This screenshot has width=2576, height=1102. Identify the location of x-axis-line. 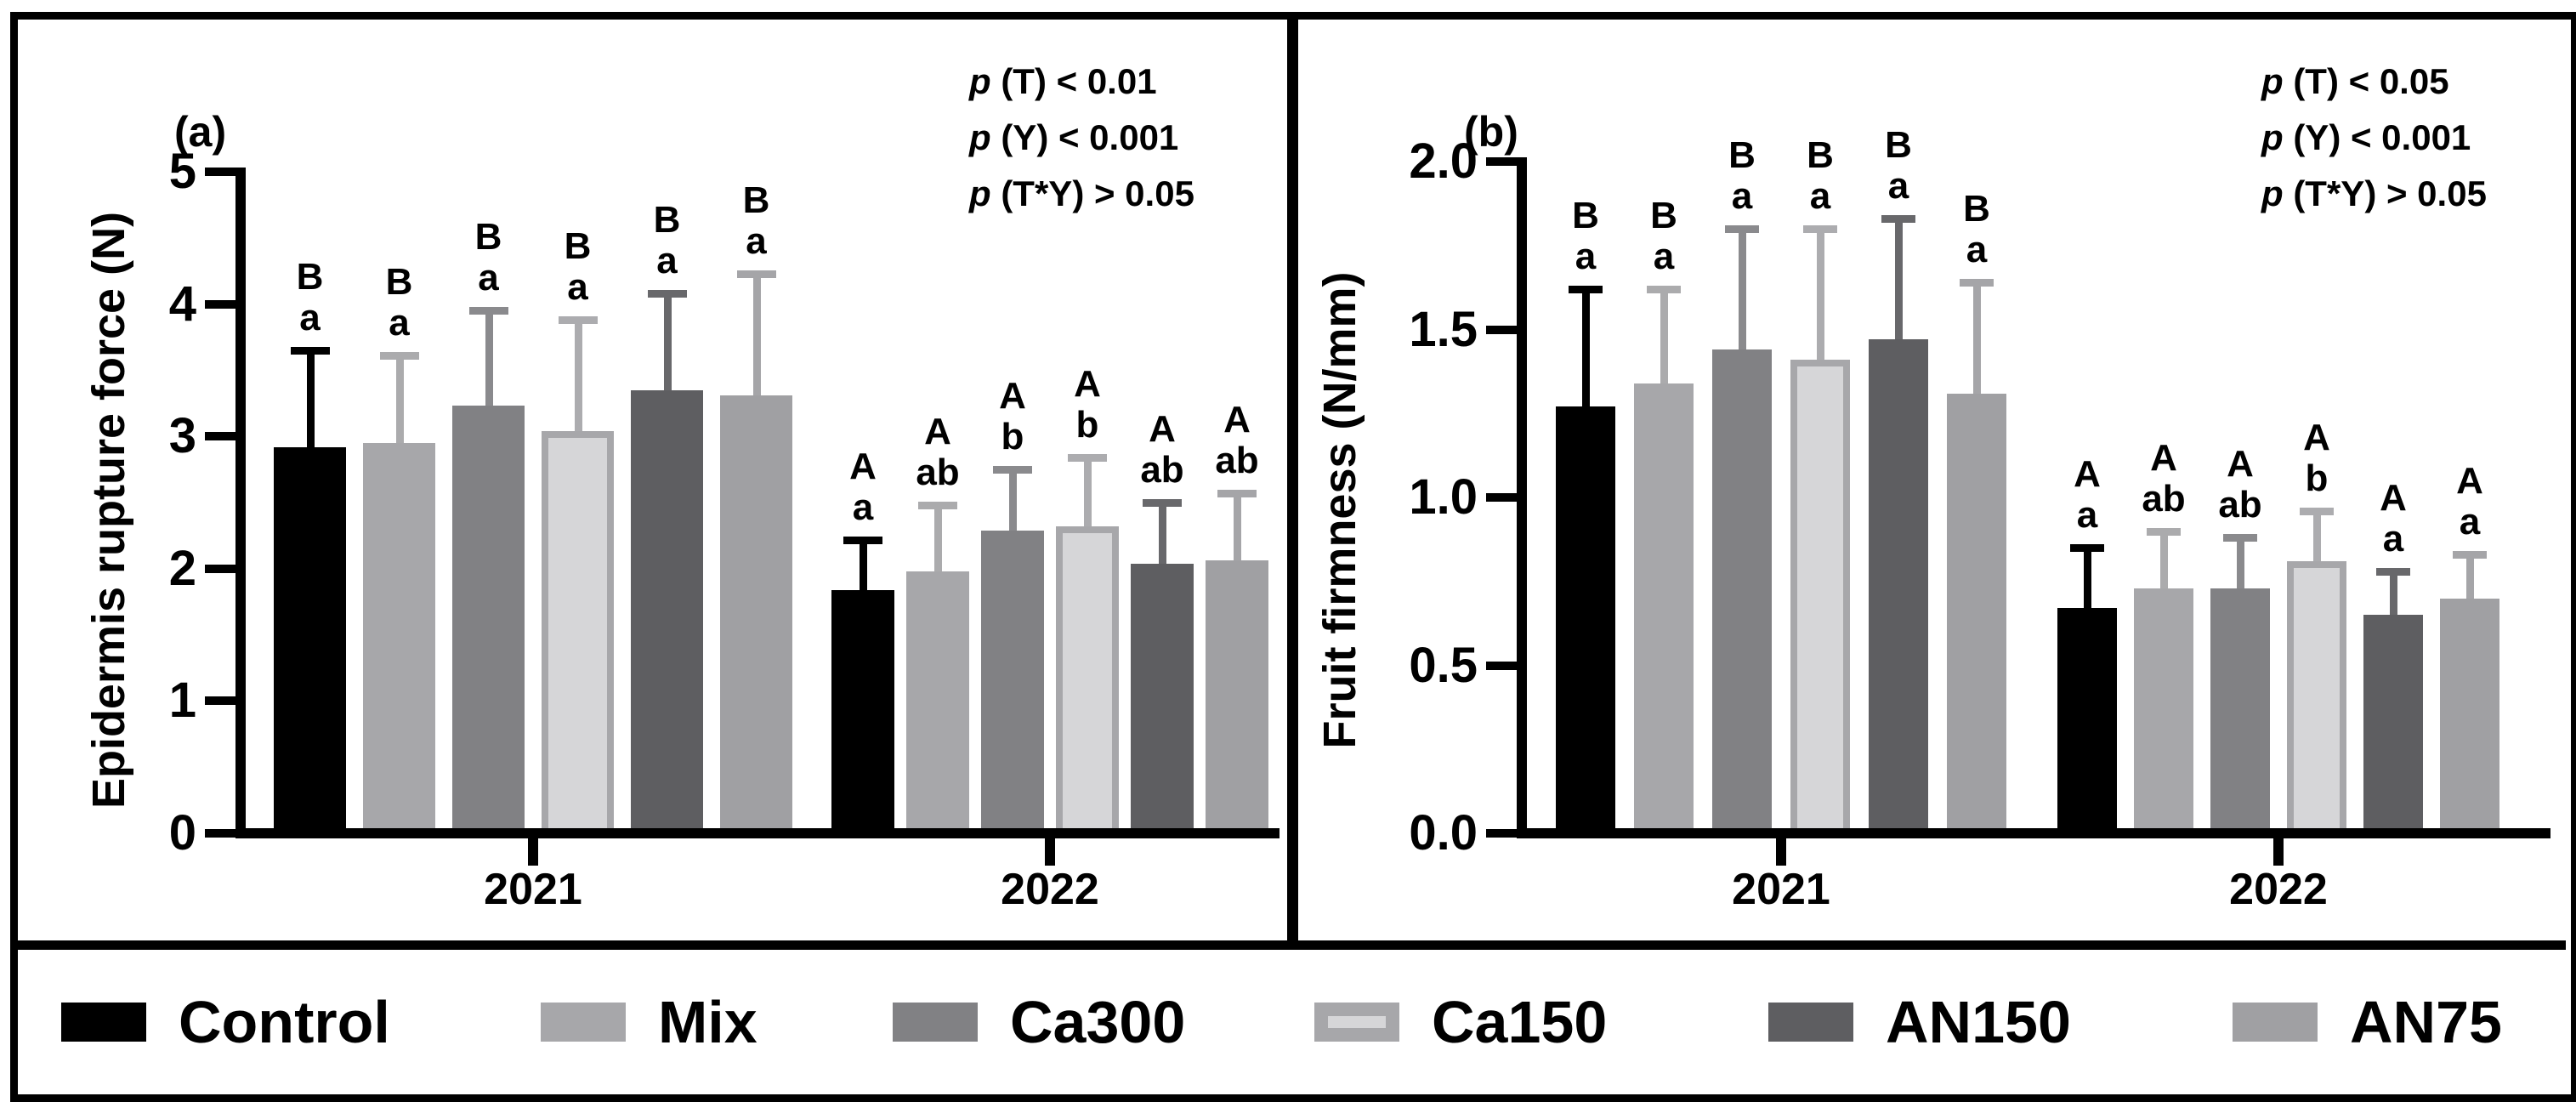
(2034, 833).